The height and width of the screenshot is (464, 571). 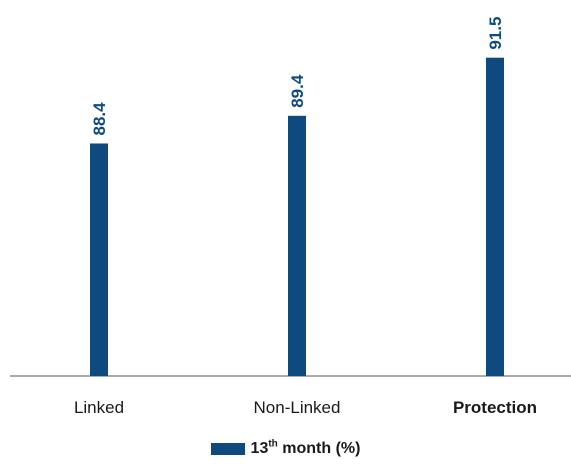 I want to click on legend-label-sup: th, so click(x=273, y=444).